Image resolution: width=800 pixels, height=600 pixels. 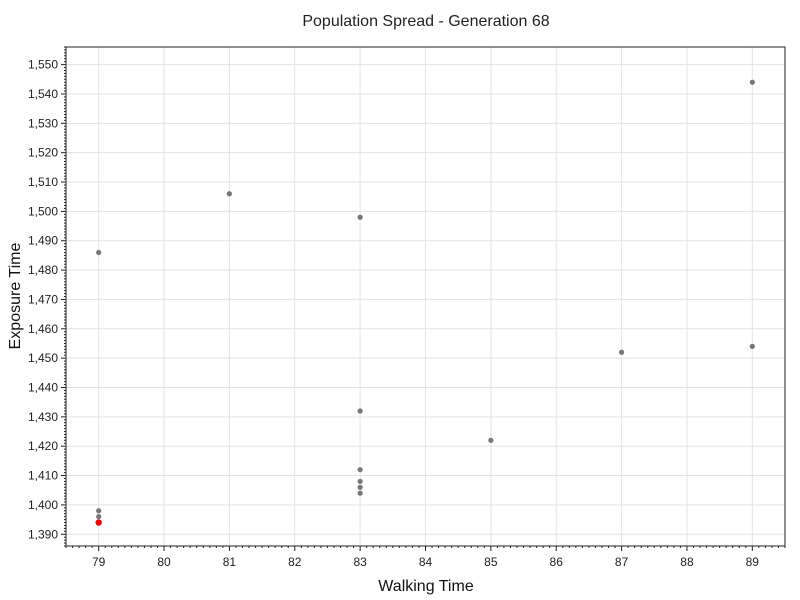 I want to click on y-tick-label: 1,530, so click(x=43, y=123).